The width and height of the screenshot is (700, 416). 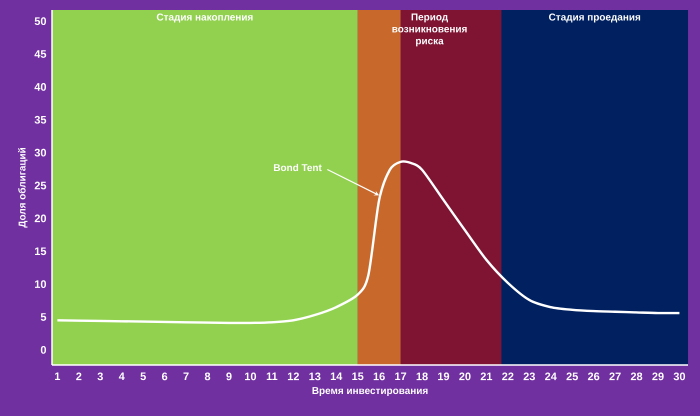 What do you see at coordinates (40, 120) in the screenshot?
I see `y-tick-label: 35` at bounding box center [40, 120].